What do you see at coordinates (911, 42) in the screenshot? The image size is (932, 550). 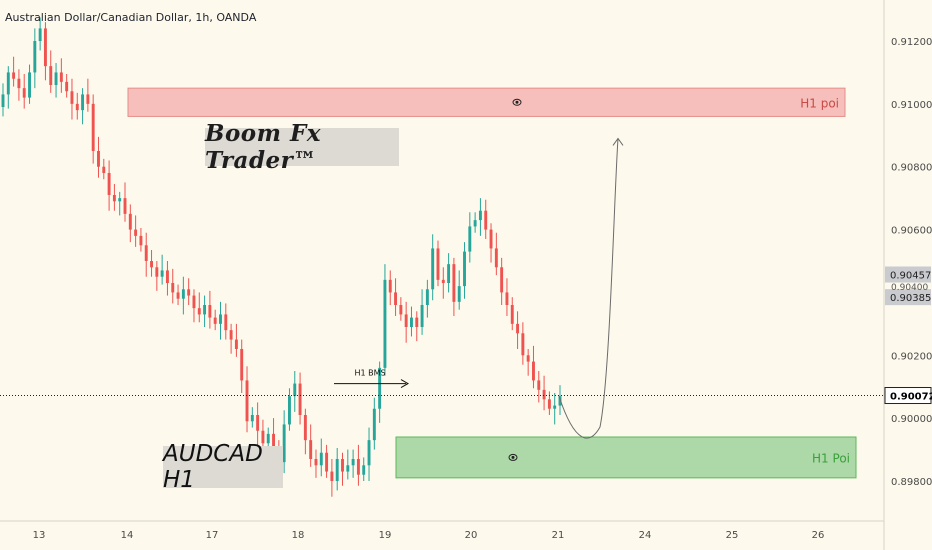 I see `y-tick-label: 0.91200` at bounding box center [911, 42].